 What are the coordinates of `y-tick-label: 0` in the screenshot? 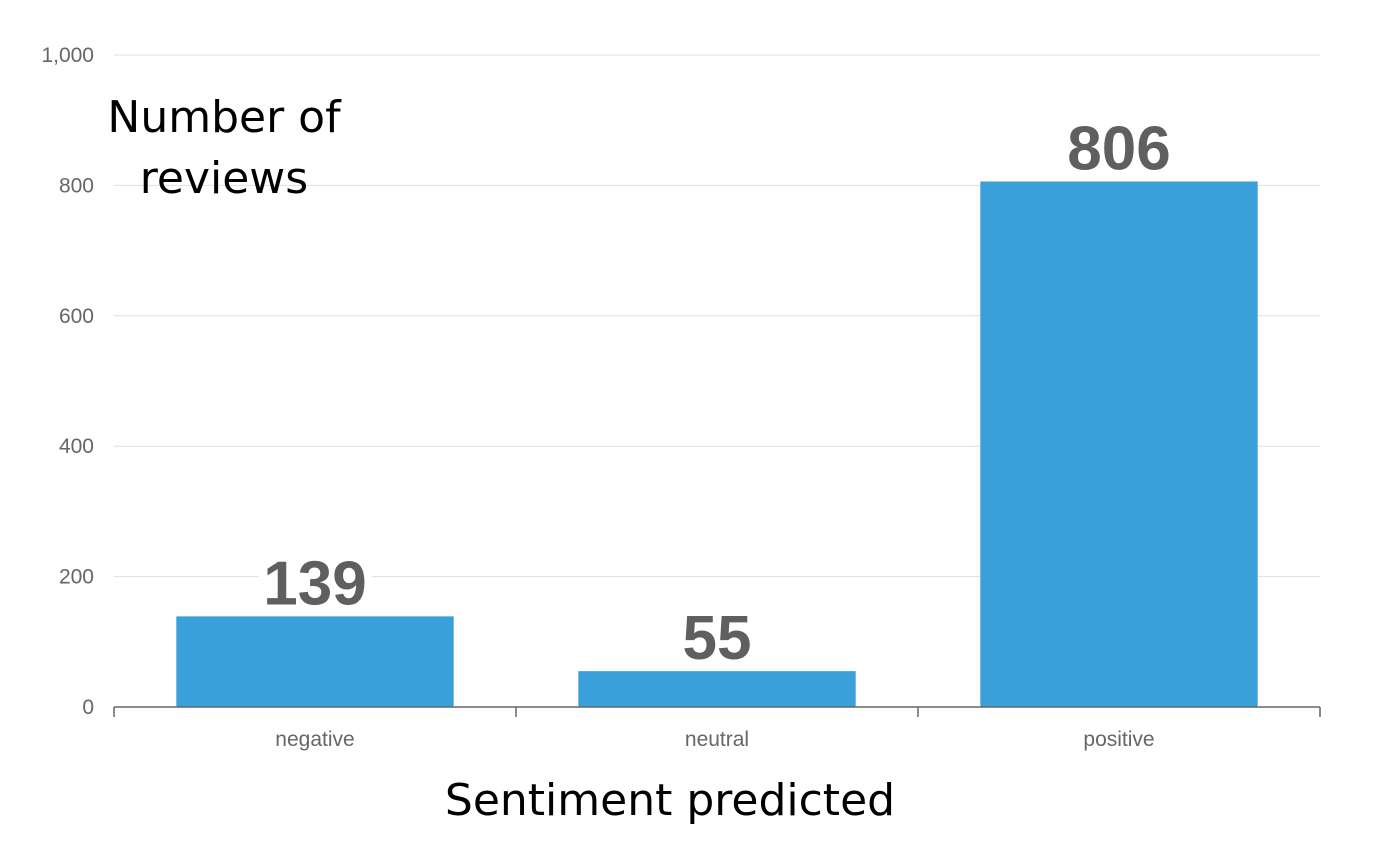 It's located at (88, 707).